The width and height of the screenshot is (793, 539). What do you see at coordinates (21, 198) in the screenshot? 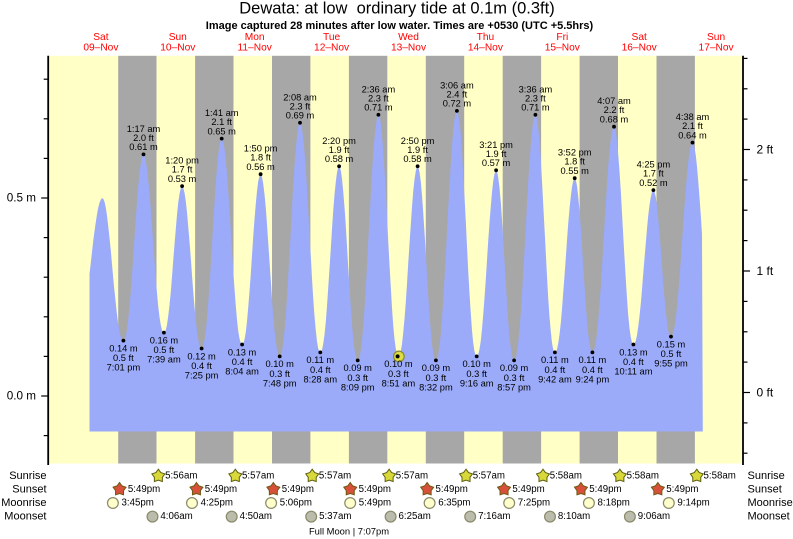
I see `svg-text: 0.5 m` at bounding box center [21, 198].